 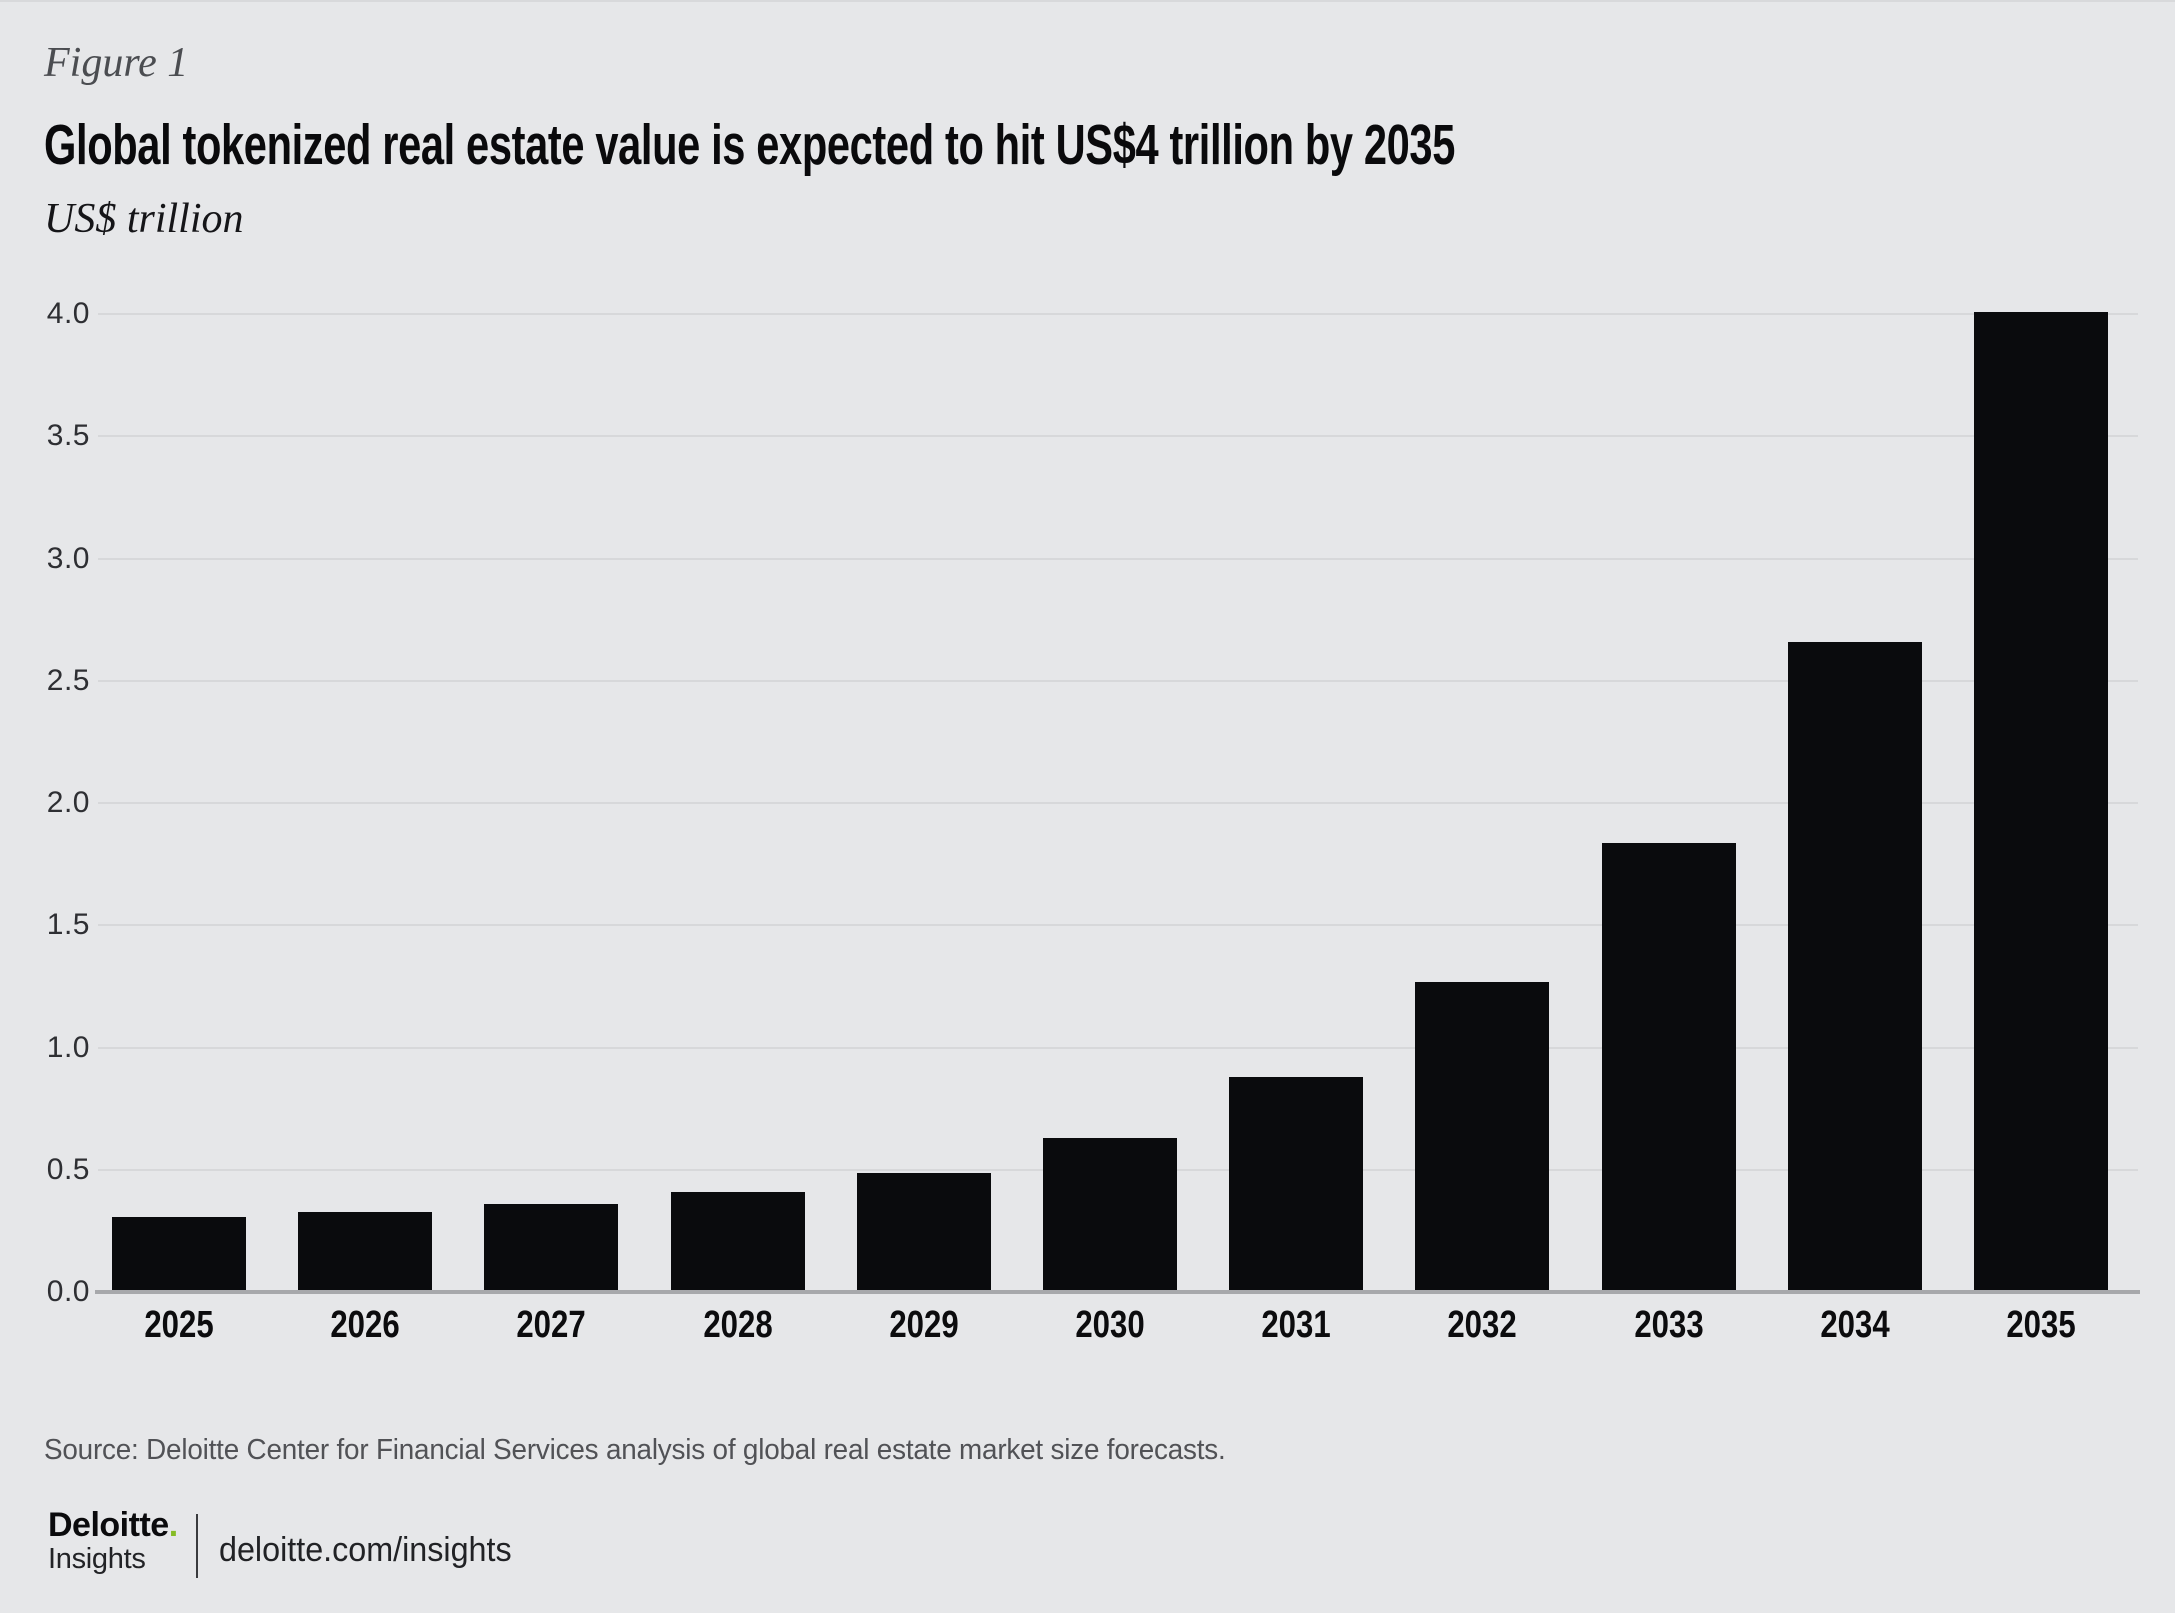 I want to click on bar-2030, so click(x=1110, y=1214).